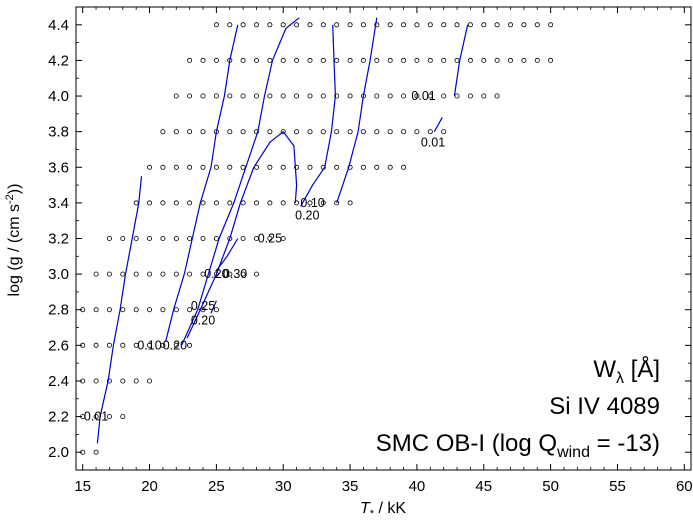 Image resolution: width=693 pixels, height=524 pixels. What do you see at coordinates (58, 132) in the screenshot?
I see `y-tick-label: 3.8` at bounding box center [58, 132].